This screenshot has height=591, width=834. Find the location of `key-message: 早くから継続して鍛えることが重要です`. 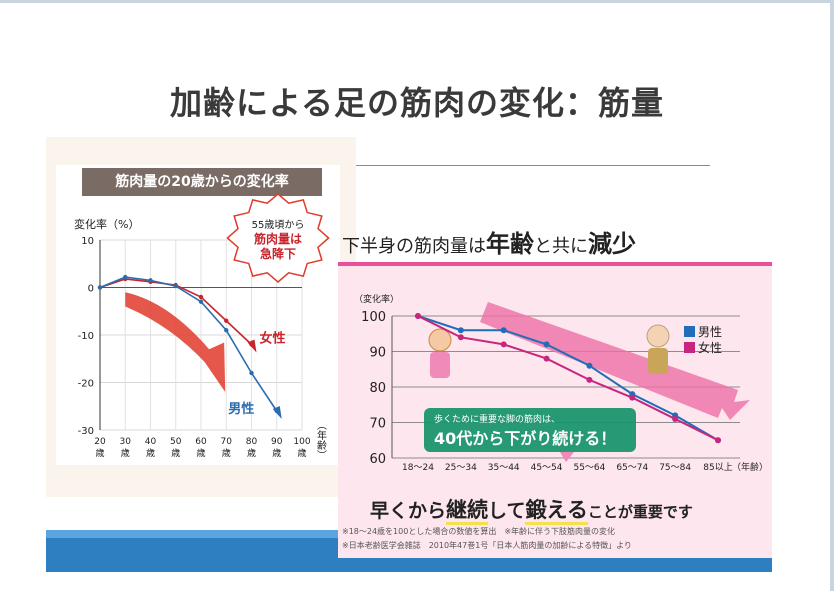

key-message: 早くから継続して鍛えることが重要です is located at coordinates (531, 509).